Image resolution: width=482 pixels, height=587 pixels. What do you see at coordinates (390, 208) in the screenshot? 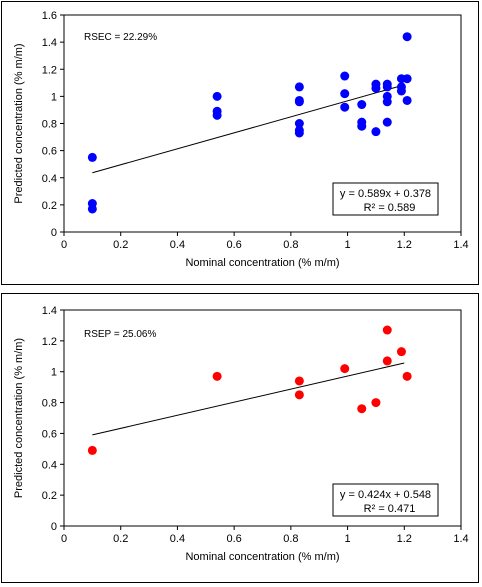
I see `r-squared-label: R² = 0.589` at bounding box center [390, 208].